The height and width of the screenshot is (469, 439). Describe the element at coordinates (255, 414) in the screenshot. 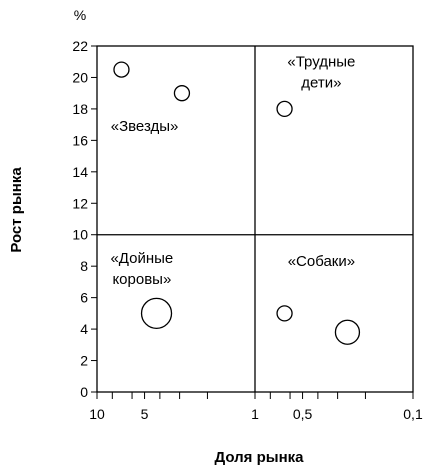

I see `x-tick-label: 1` at that location.